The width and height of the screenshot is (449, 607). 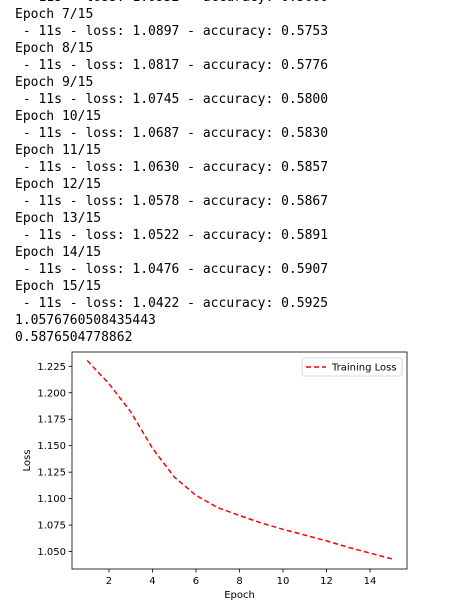 I want to click on output-line: Epoch 12/15, so click(x=58, y=184).